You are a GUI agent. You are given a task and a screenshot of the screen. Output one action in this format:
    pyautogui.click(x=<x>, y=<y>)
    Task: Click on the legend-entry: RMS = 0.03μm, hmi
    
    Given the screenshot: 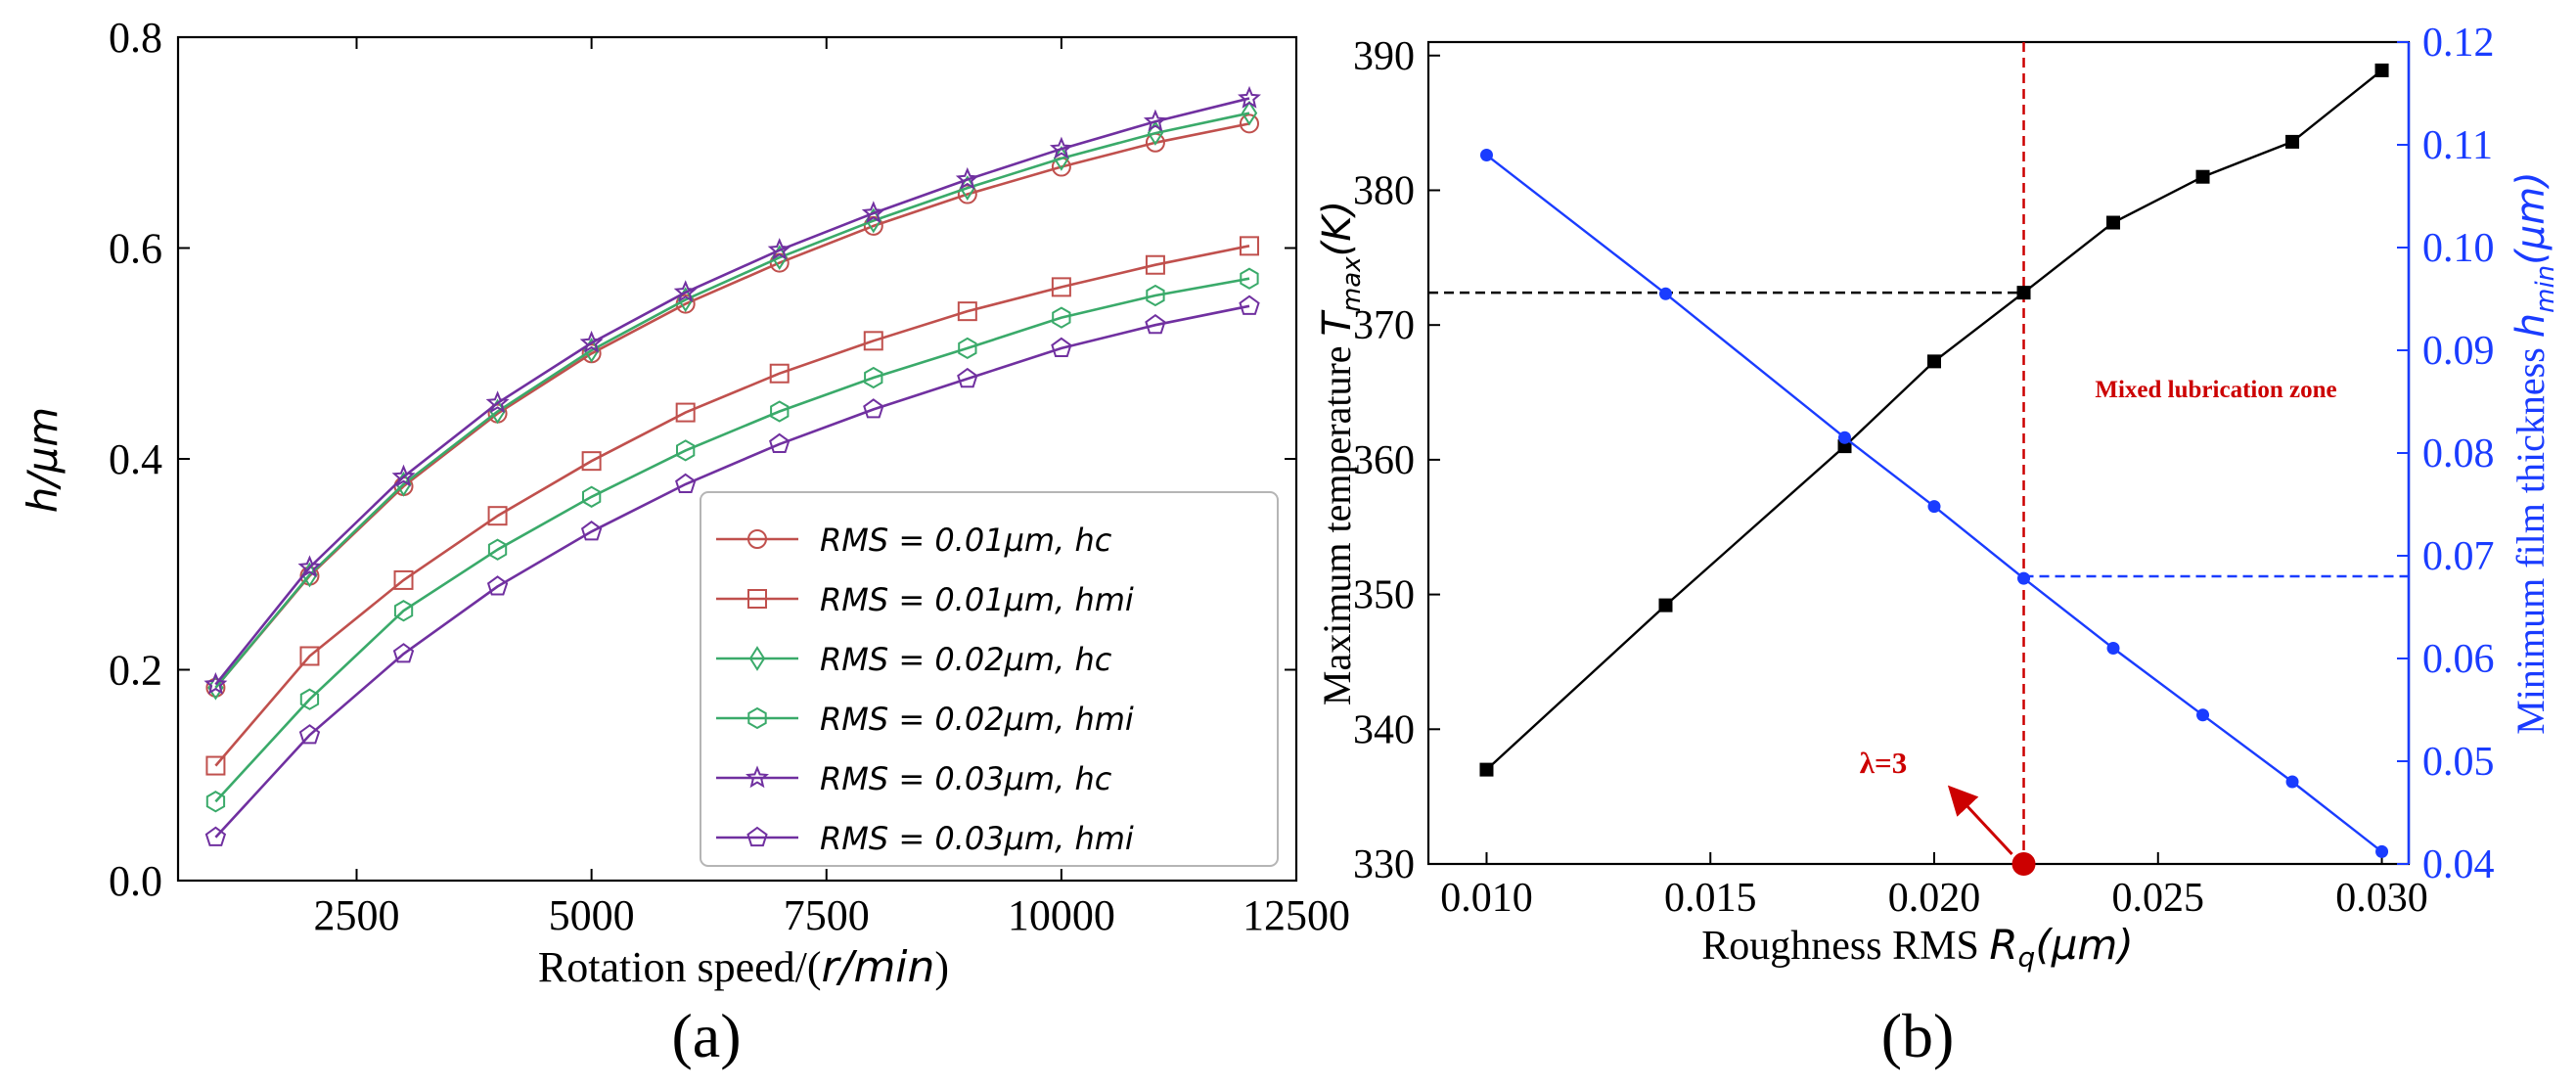 What is the action you would take?
    pyautogui.click(x=925, y=838)
    